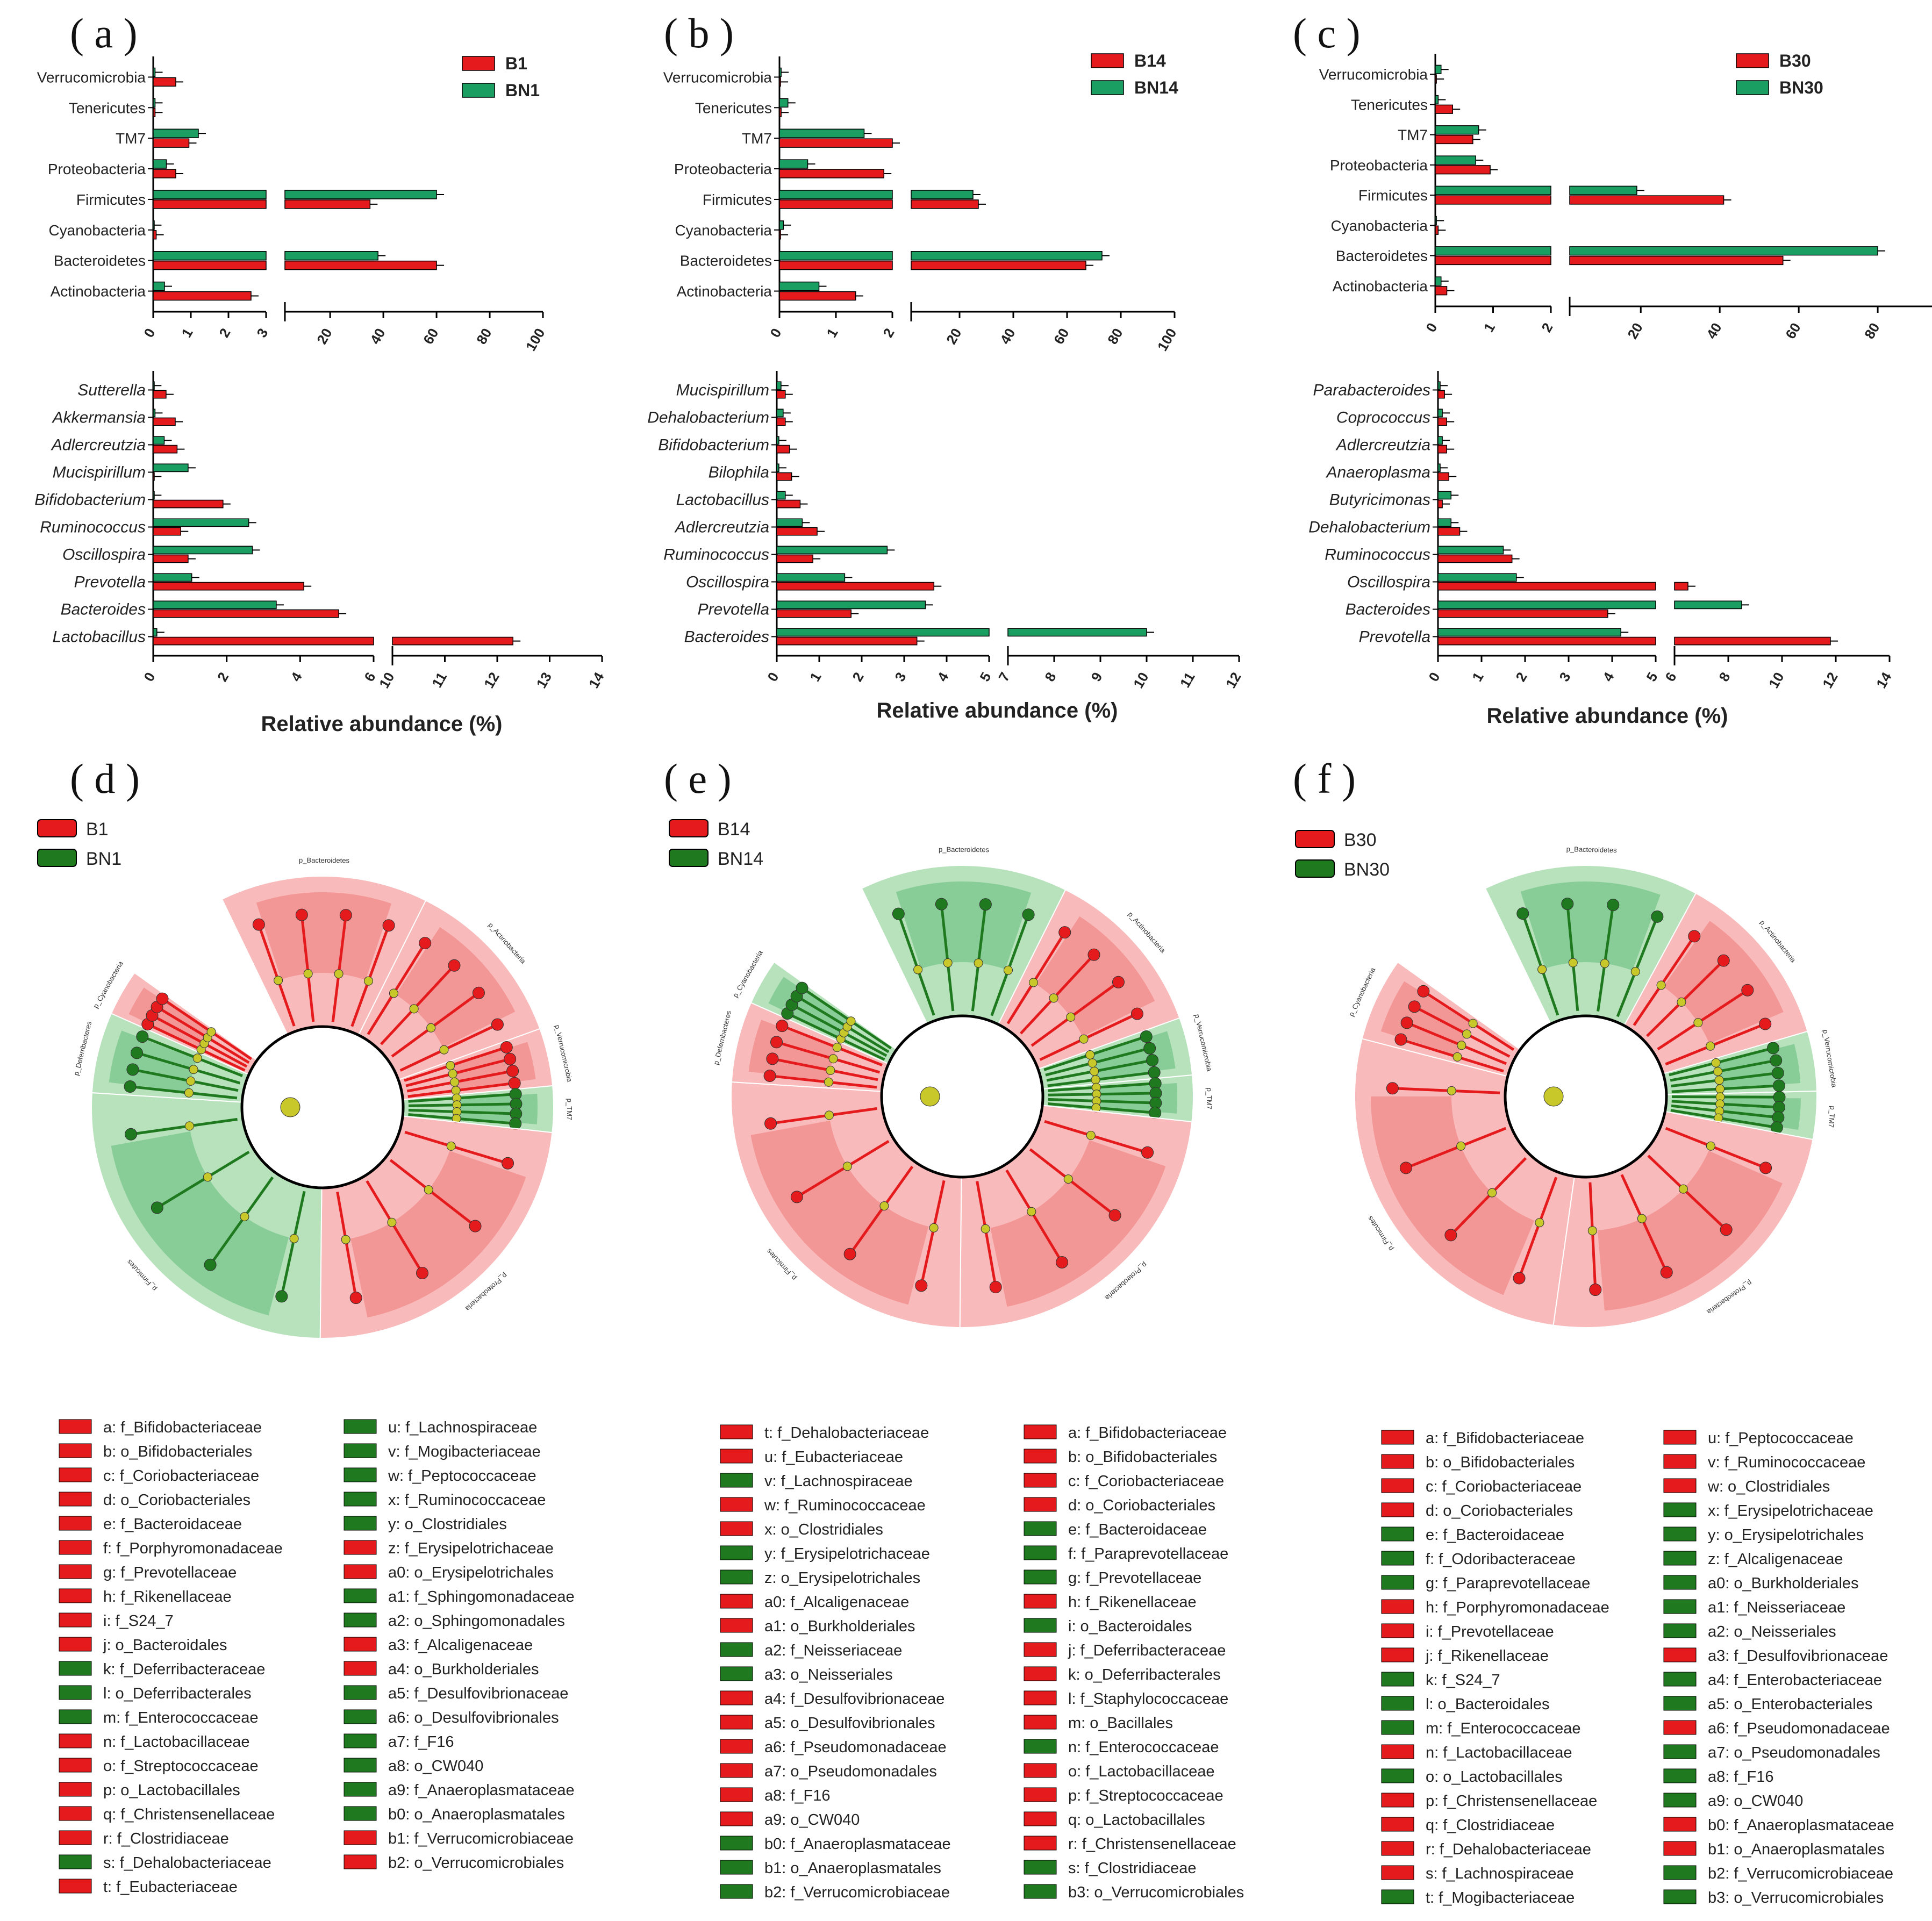 The image size is (1932, 1921). Describe the element at coordinates (1004, 677) in the screenshot. I see `x-tick-label: 7` at that location.